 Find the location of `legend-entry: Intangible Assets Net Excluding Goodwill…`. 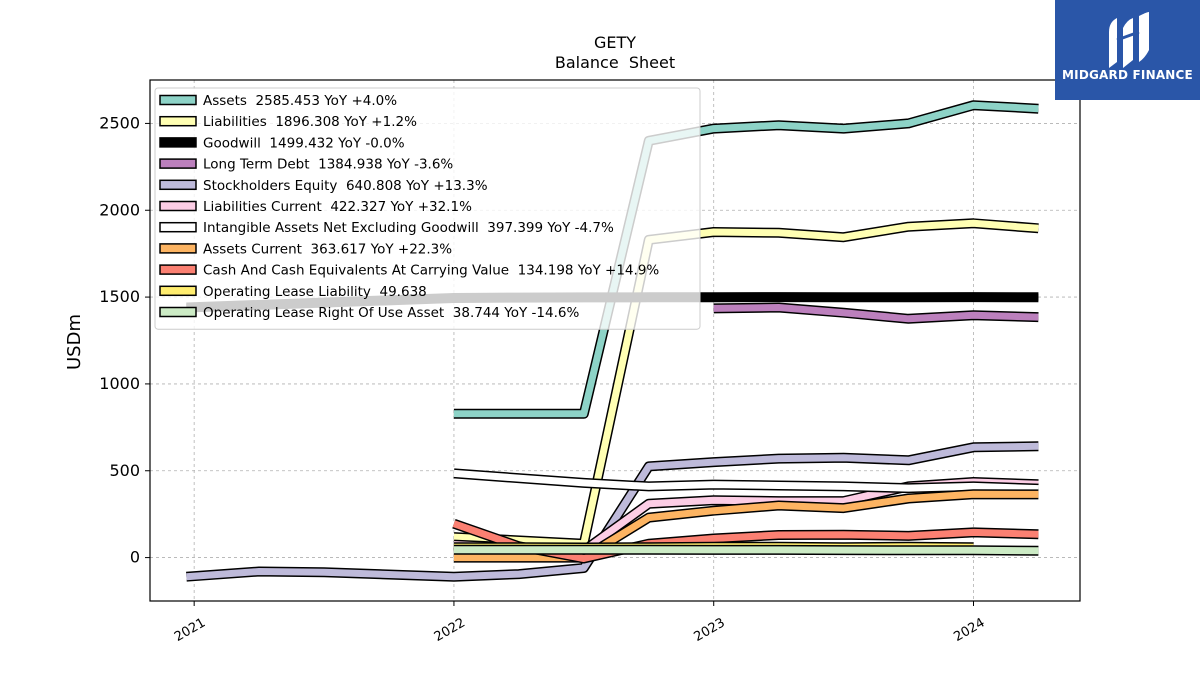

legend-entry: Intangible Assets Net Excluding Goodwill… is located at coordinates (408, 228).